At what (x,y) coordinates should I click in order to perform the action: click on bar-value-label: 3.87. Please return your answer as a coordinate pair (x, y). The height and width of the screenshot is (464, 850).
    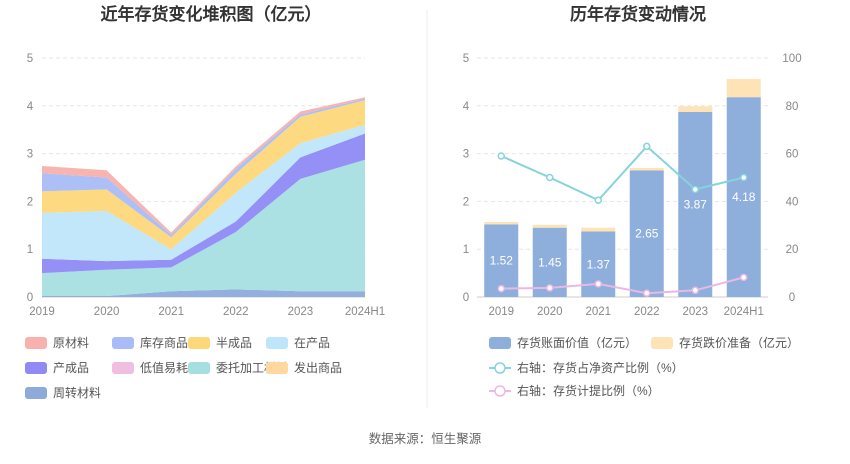
    Looking at the image, I should click on (696, 205).